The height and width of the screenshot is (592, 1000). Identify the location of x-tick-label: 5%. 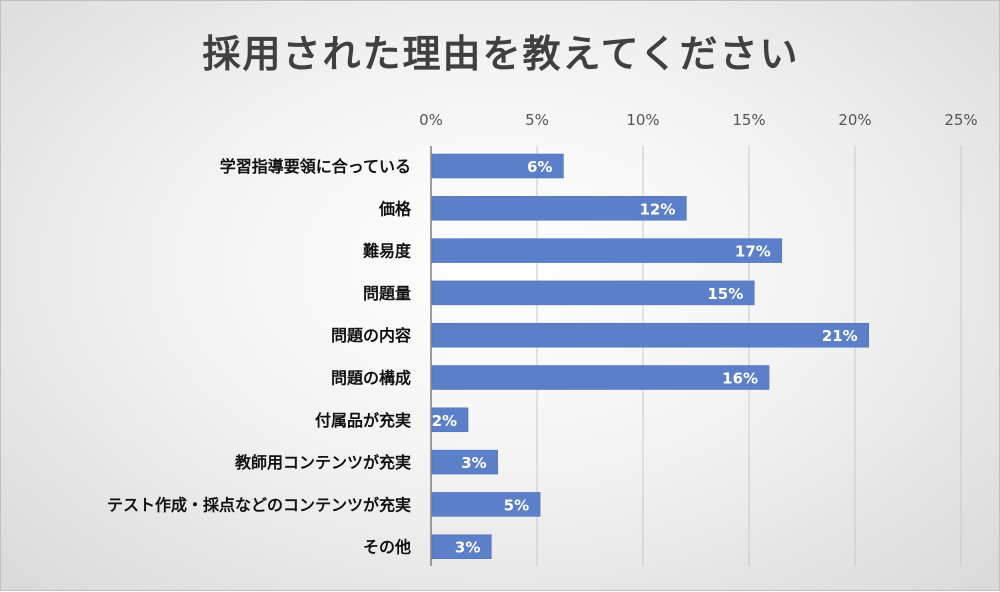
(537, 120).